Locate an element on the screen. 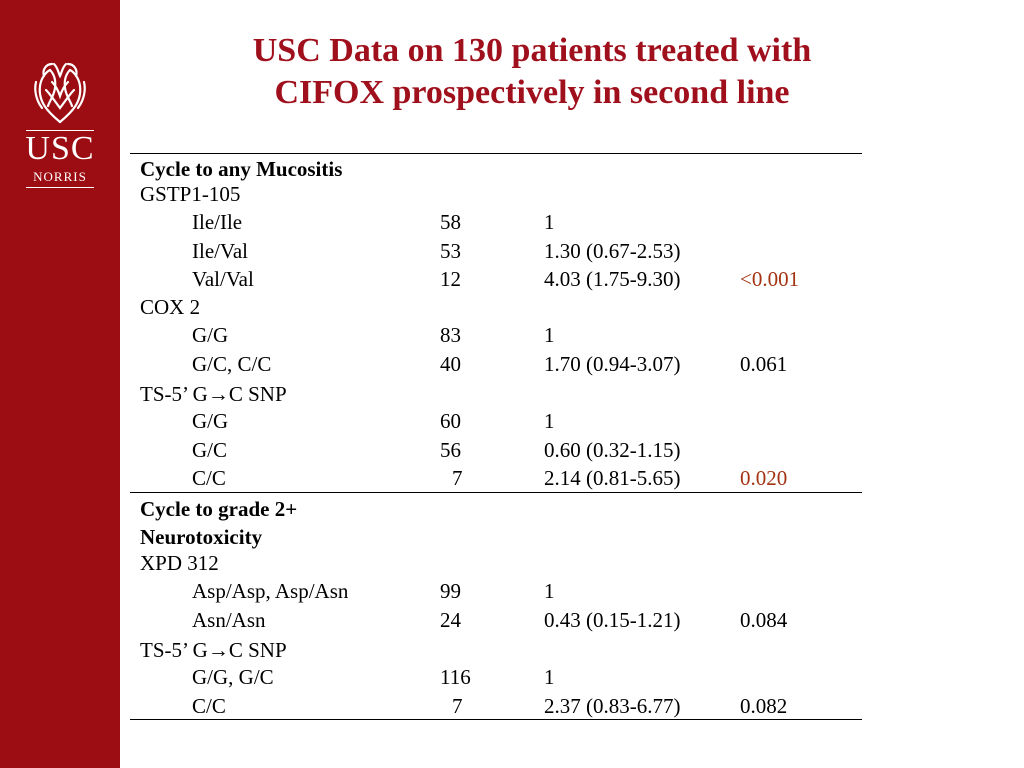 The height and width of the screenshot is (768, 1024). hr-value: 2.37 (0.83-6.77) is located at coordinates (612, 706).